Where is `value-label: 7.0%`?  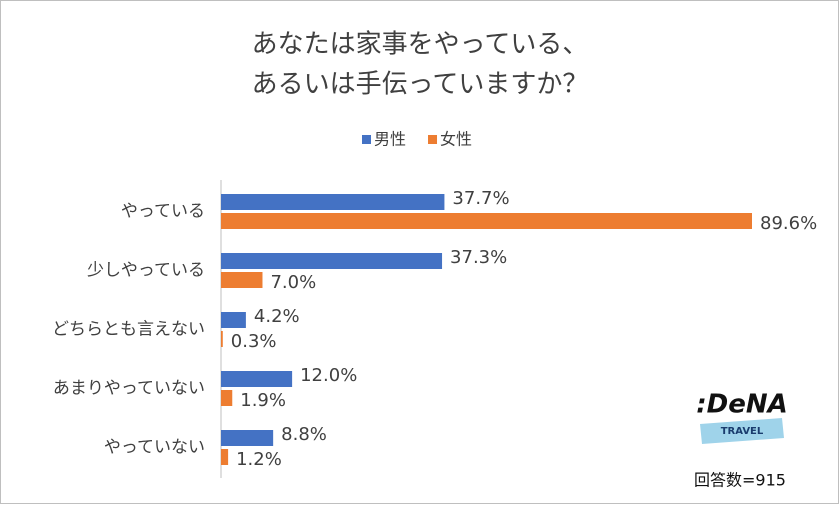
value-label: 7.0% is located at coordinates (293, 282).